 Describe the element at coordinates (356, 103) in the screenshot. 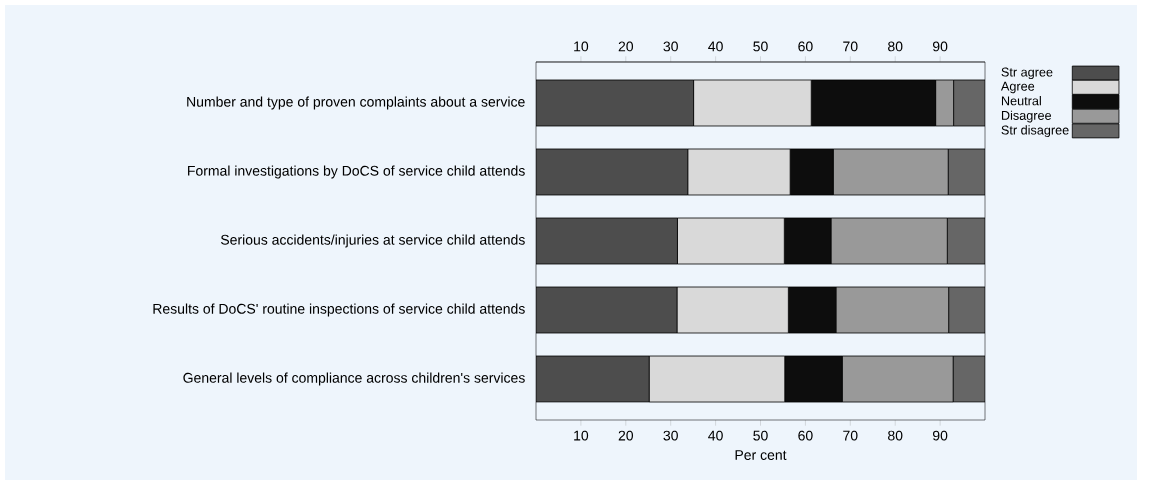

I see `y-tick-label: Number and type of proven complaints about a service` at that location.